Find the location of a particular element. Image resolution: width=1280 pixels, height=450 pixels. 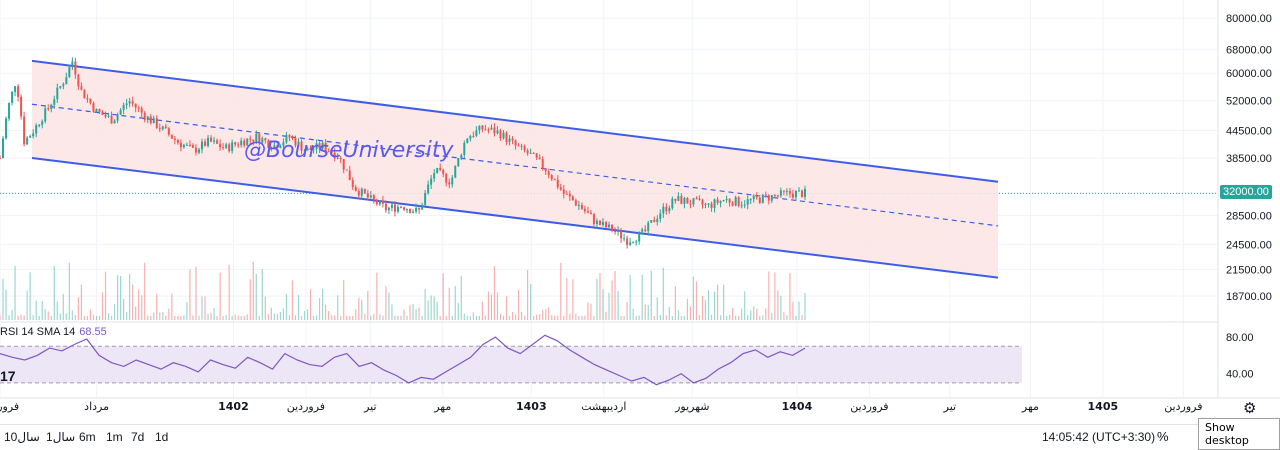

timeframe-7d: 7d is located at coordinates (138, 437).